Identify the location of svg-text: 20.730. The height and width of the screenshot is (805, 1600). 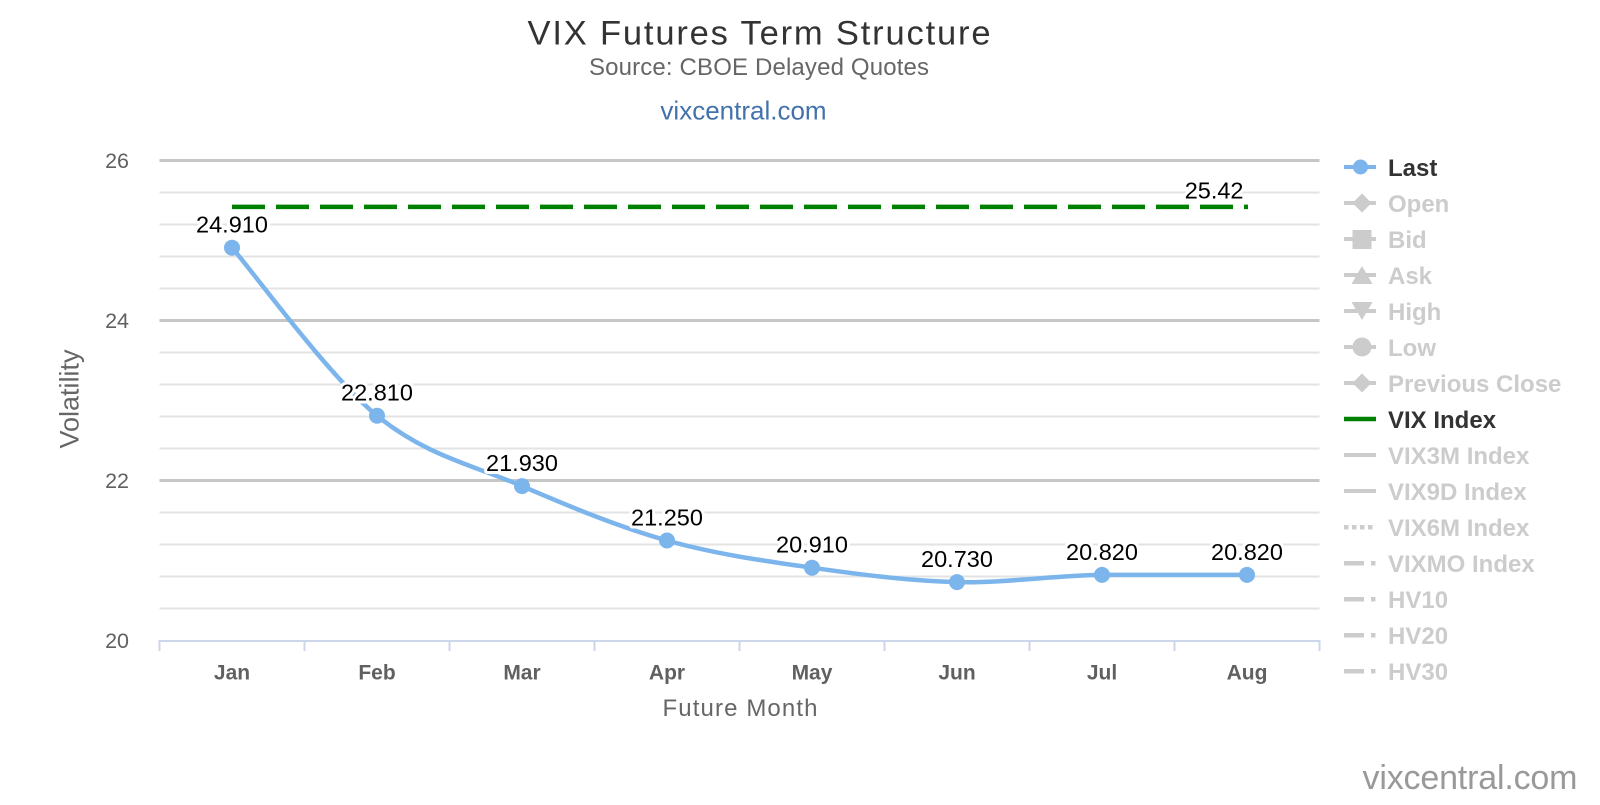
(957, 559).